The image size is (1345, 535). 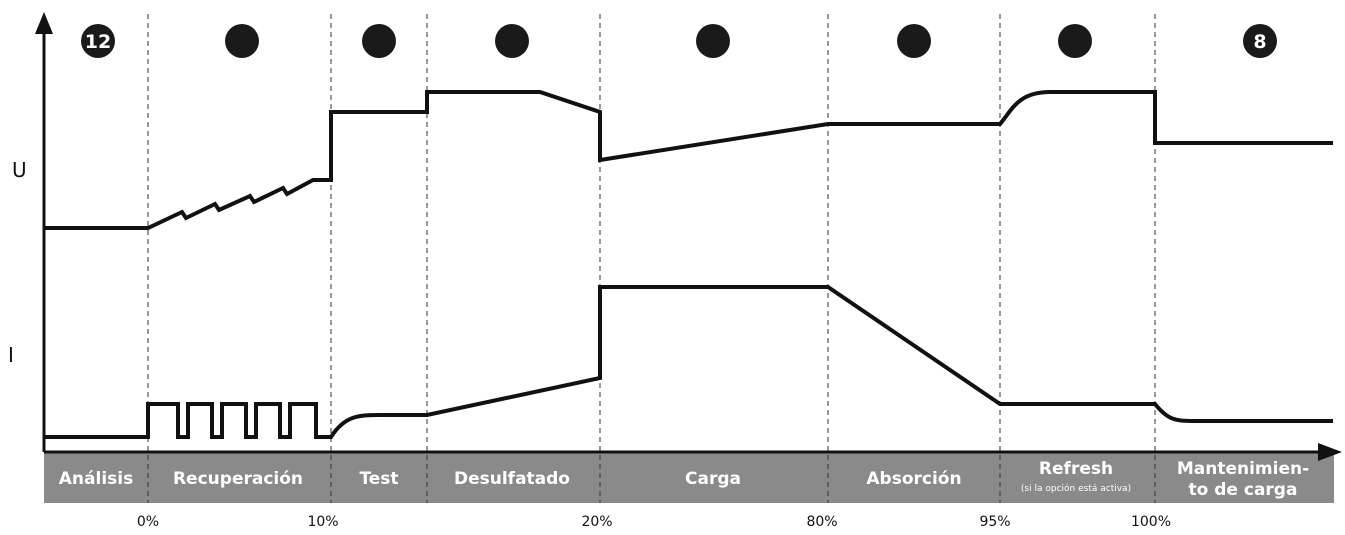 I want to click on stage-band, so click(x=689, y=478).